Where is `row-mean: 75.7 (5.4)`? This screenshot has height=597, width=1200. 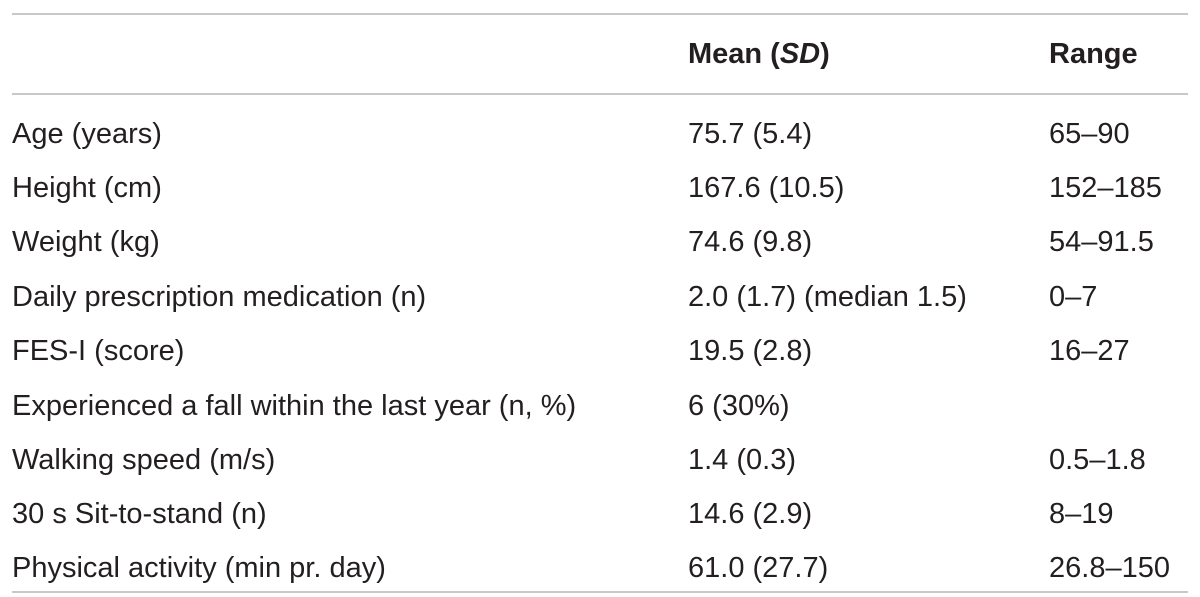
row-mean: 75.7 (5.4) is located at coordinates (750, 134).